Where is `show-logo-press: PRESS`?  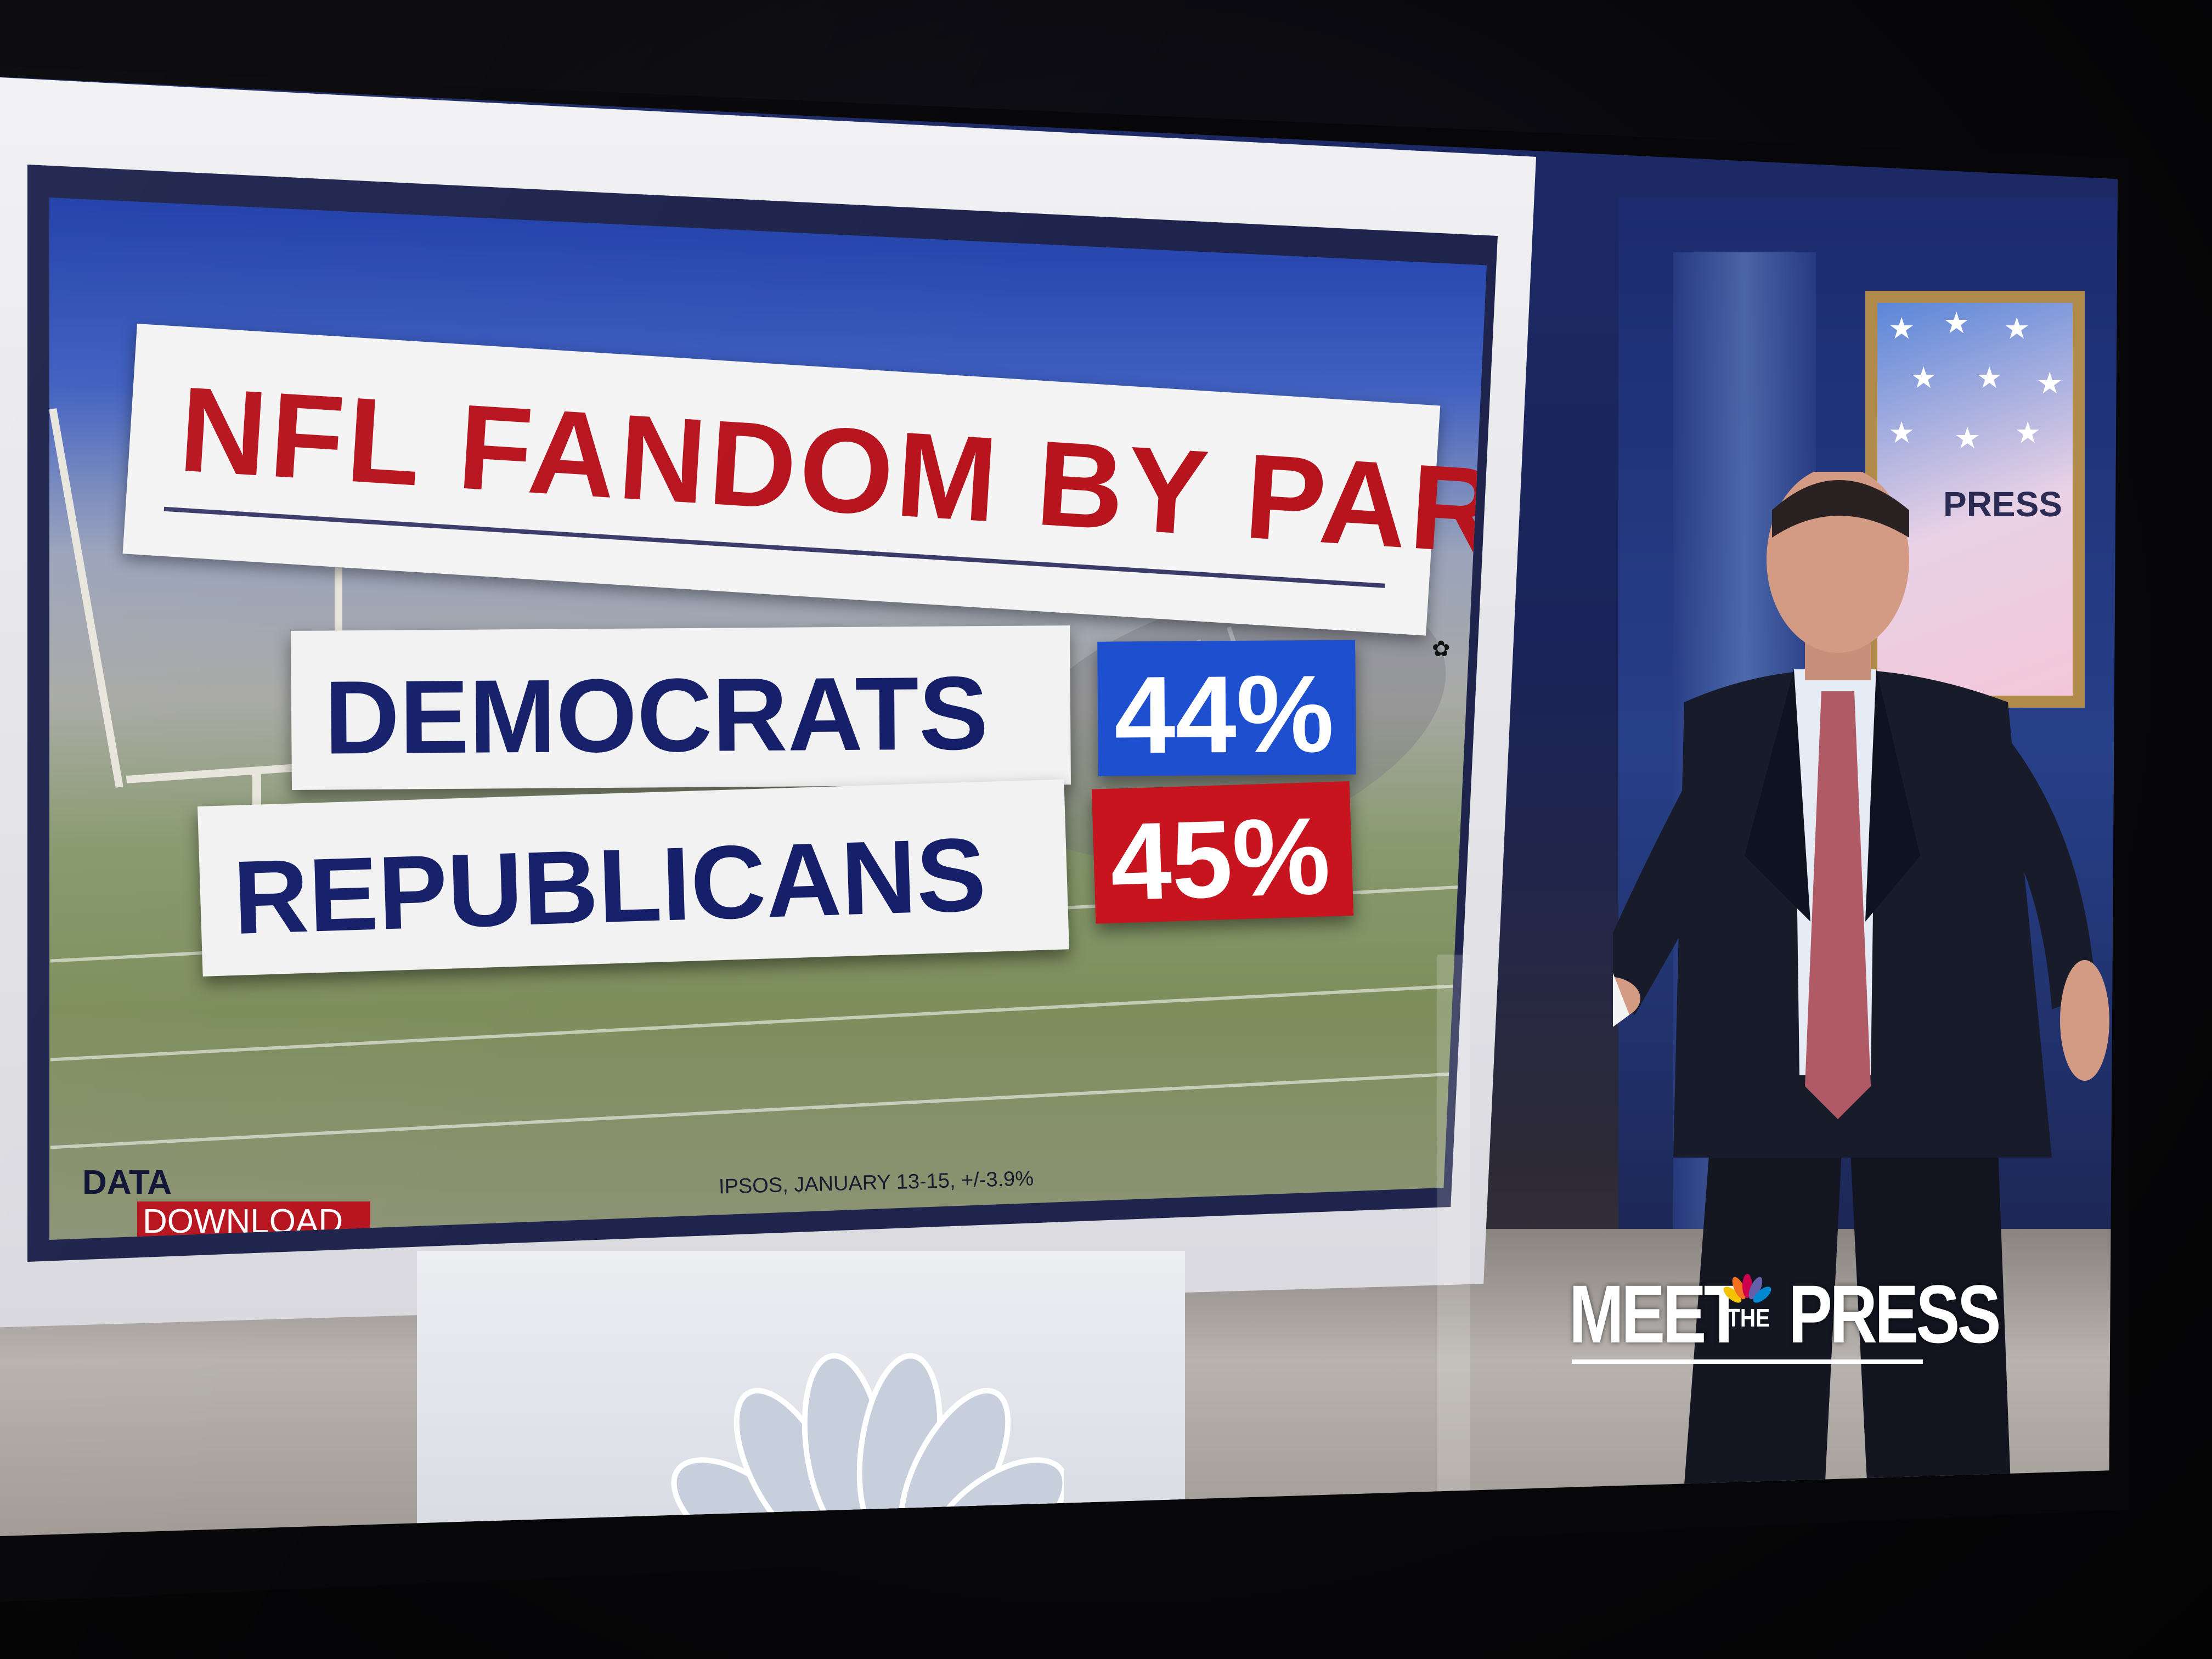 show-logo-press: PRESS is located at coordinates (1895, 1314).